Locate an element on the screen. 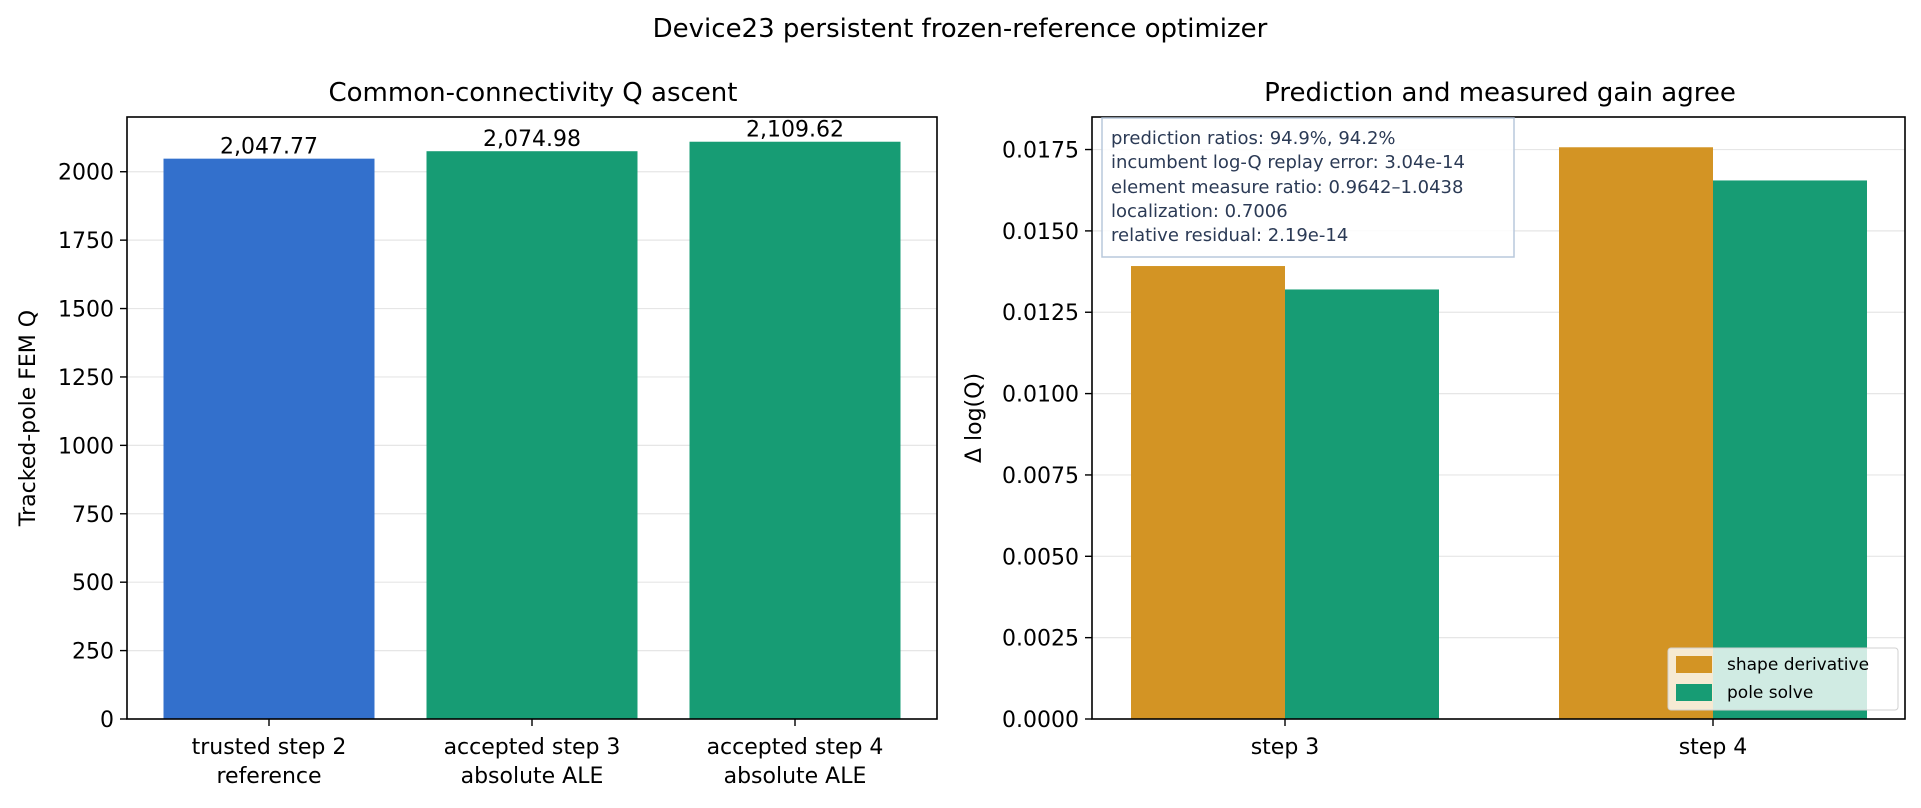 The image size is (1921, 808). left-chart-y-axis-label: Tracked-pole FEM Q is located at coordinates (28, 418).